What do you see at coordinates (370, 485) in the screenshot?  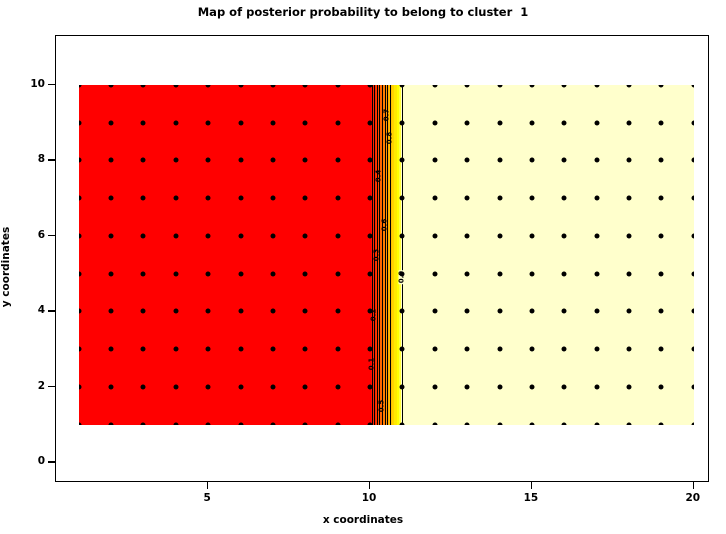 I see `x-tick` at bounding box center [370, 485].